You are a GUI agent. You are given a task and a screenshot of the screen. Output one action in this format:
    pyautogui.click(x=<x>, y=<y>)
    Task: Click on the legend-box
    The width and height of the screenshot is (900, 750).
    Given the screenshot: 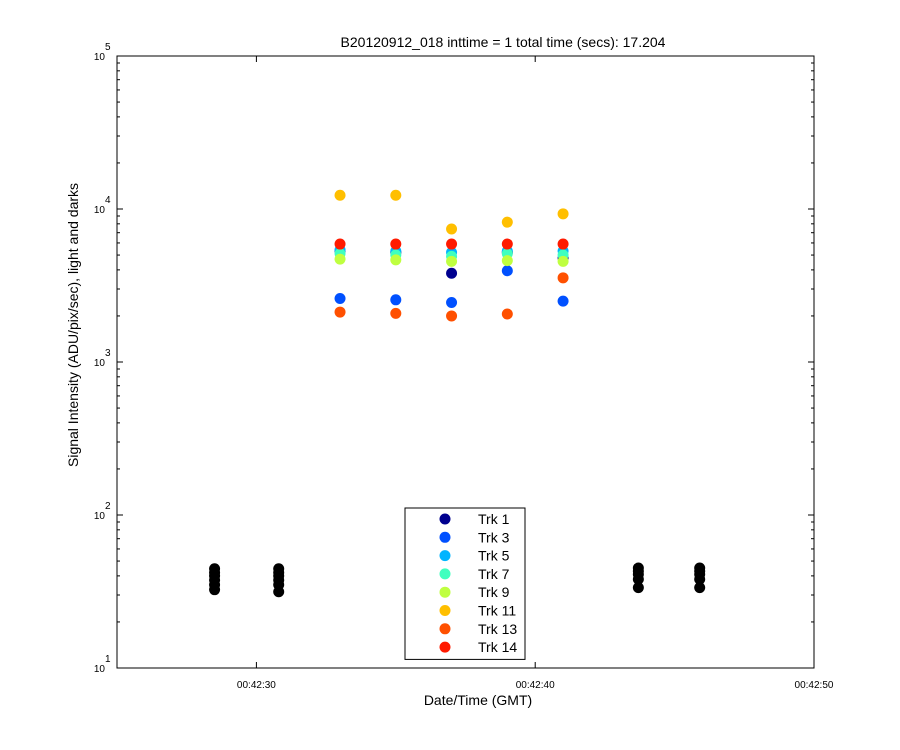 What is the action you would take?
    pyautogui.click(x=465, y=583)
    